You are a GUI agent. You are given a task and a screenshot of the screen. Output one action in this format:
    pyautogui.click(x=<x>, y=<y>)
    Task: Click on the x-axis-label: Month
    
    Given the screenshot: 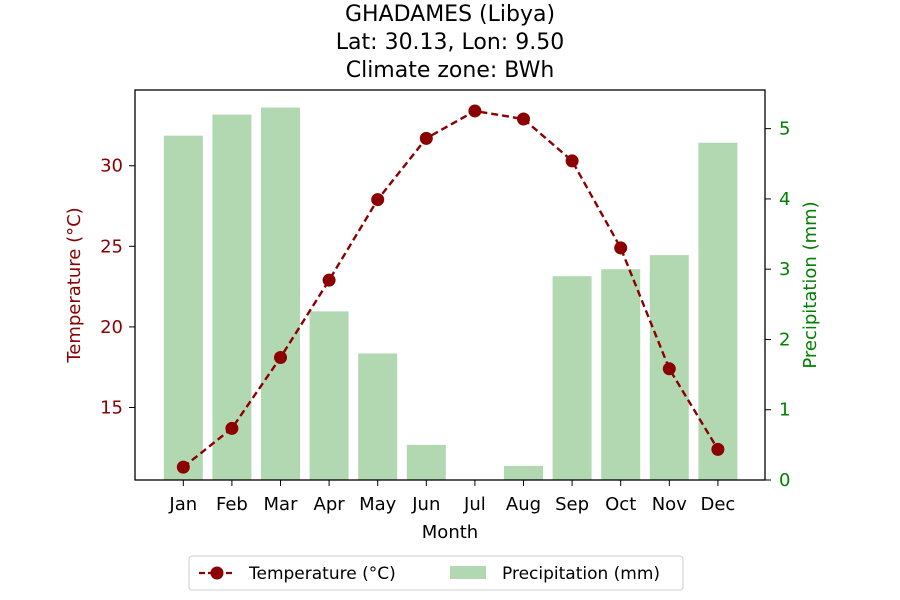 What is the action you would take?
    pyautogui.click(x=450, y=532)
    